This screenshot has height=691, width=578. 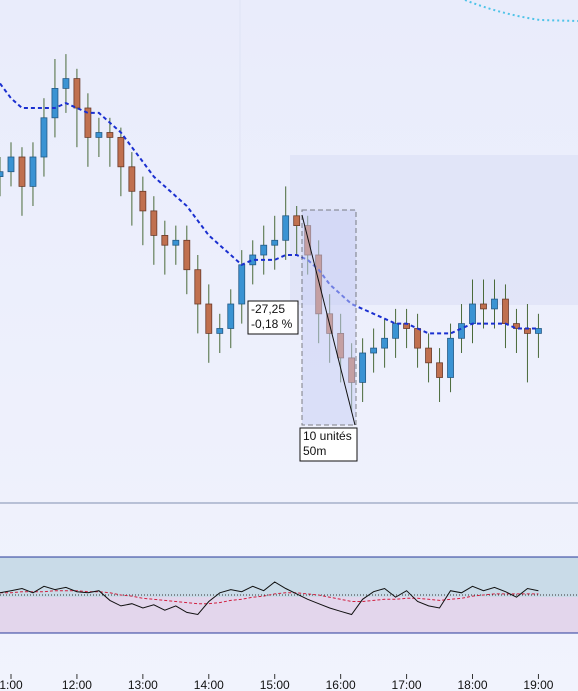 I want to click on osc-lower-band, so click(x=289, y=615).